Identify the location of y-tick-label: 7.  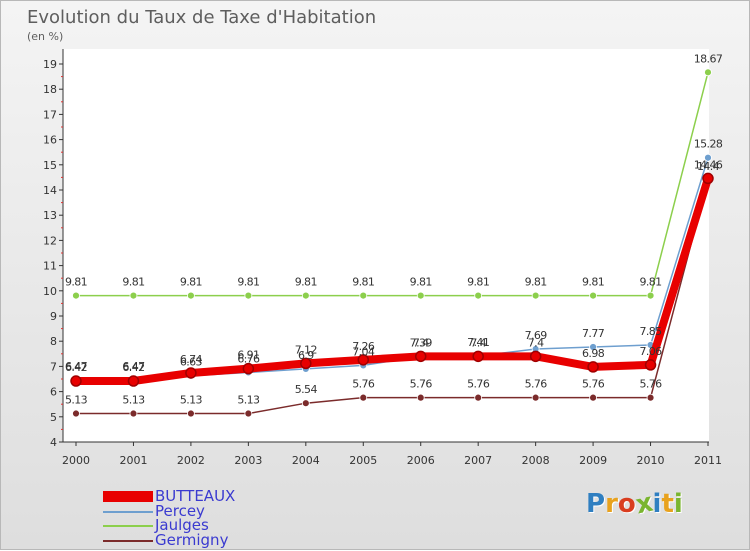
(53, 366).